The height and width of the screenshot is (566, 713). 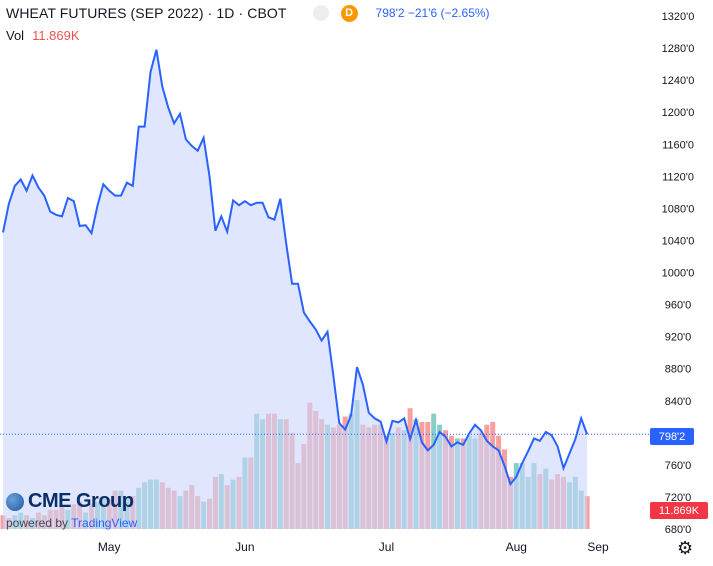 I want to click on time-tick-label: May, so click(x=109, y=547).